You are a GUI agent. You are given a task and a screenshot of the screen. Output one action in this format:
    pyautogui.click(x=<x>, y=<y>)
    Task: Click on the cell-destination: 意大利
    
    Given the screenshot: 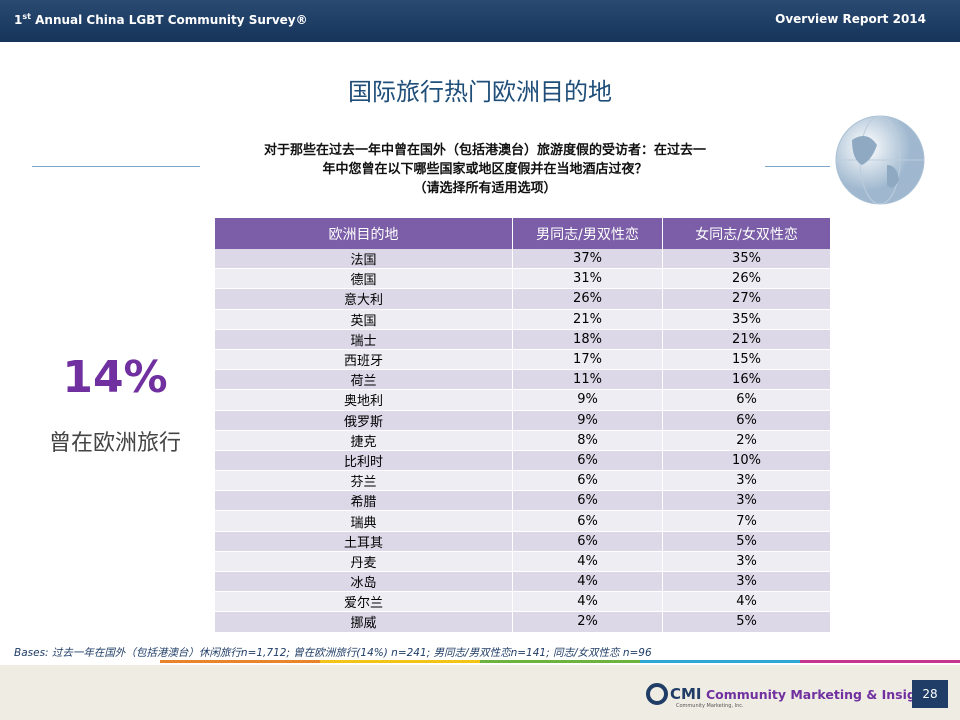 What is the action you would take?
    pyautogui.click(x=364, y=299)
    